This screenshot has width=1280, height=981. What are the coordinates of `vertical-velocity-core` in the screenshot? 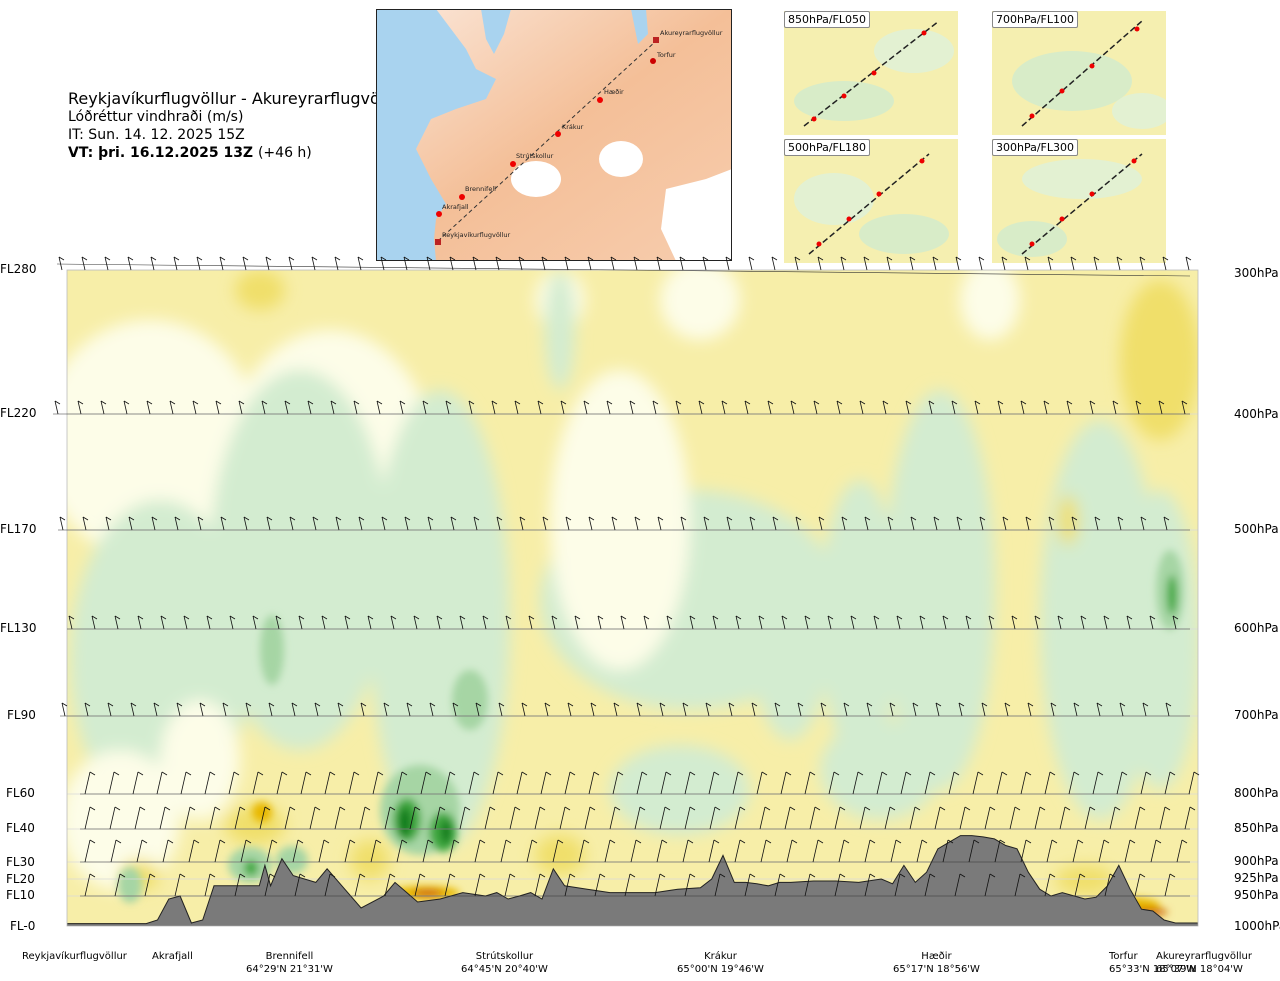 It's located at (446, 832).